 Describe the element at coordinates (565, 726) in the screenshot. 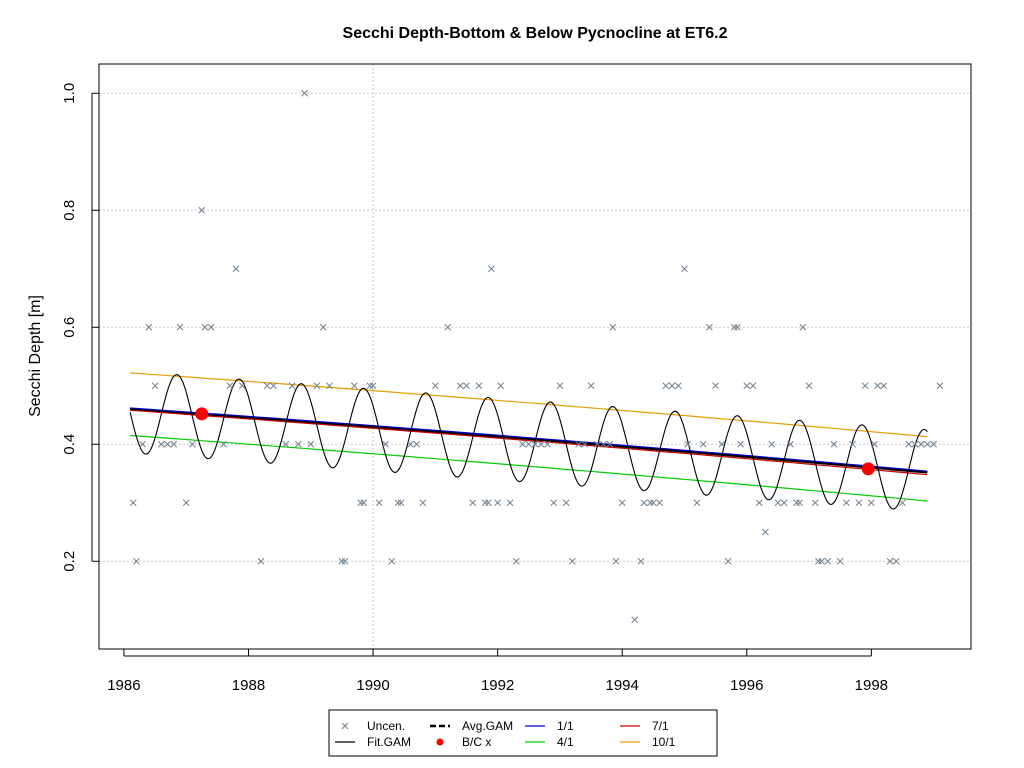

I see `legend-label-11: 1/1` at that location.